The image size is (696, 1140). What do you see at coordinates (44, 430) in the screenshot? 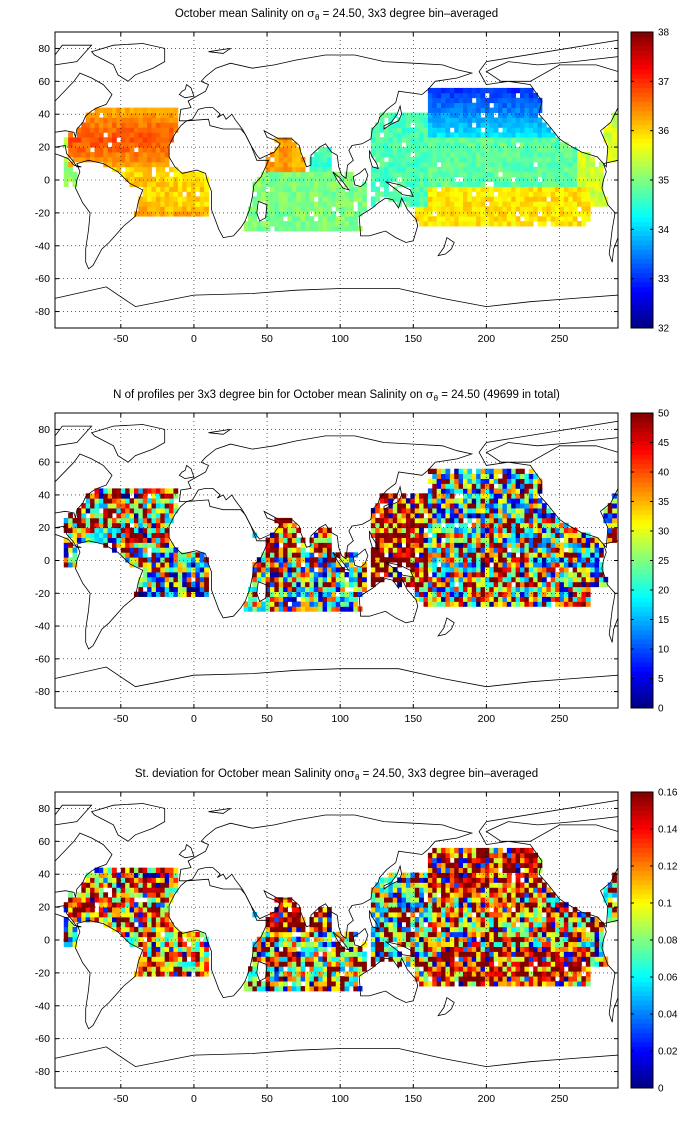
I see `y-tick-label: 80` at bounding box center [44, 430].